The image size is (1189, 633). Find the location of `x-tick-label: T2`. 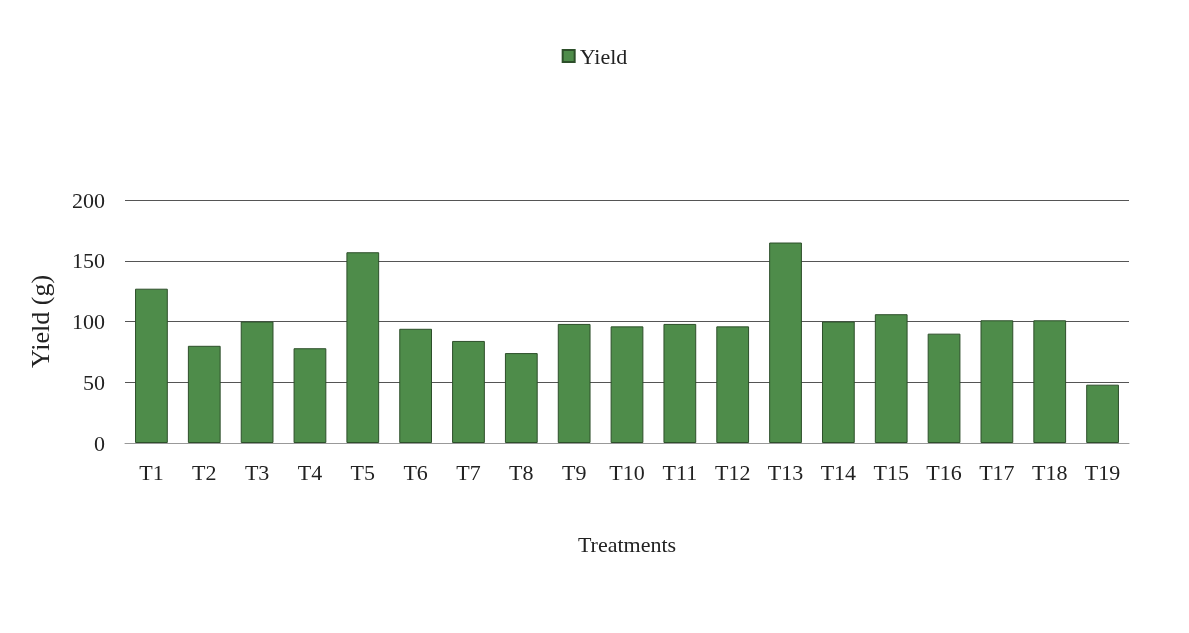

x-tick-label: T2 is located at coordinates (204, 472).